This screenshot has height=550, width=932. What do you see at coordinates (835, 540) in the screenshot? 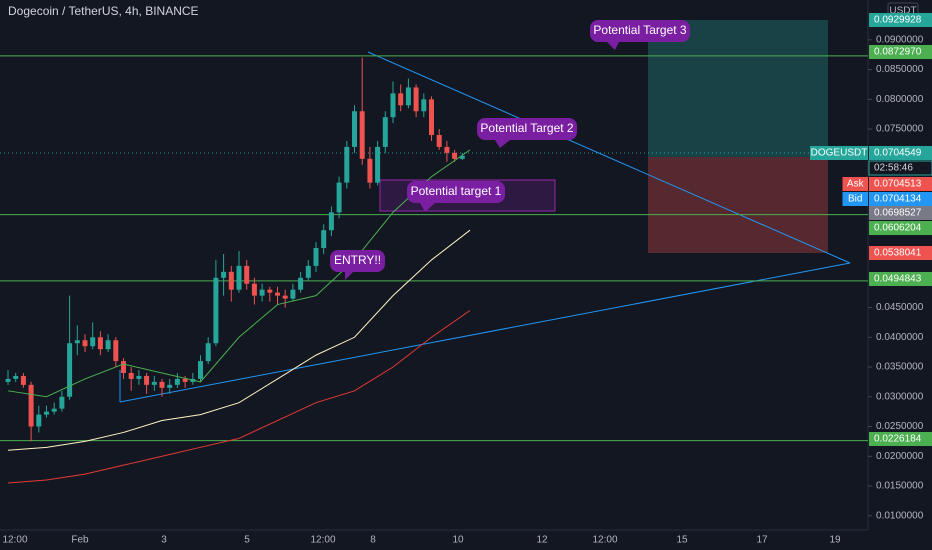
I see `x-tick-label: 19` at bounding box center [835, 540].